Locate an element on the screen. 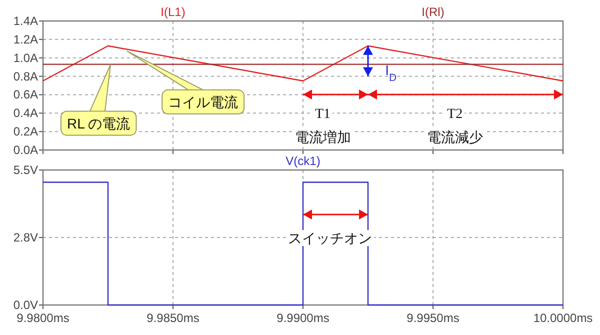 Image resolution: width=600 pixels, height=335 pixels. text: I(L1) is located at coordinates (173, 12).